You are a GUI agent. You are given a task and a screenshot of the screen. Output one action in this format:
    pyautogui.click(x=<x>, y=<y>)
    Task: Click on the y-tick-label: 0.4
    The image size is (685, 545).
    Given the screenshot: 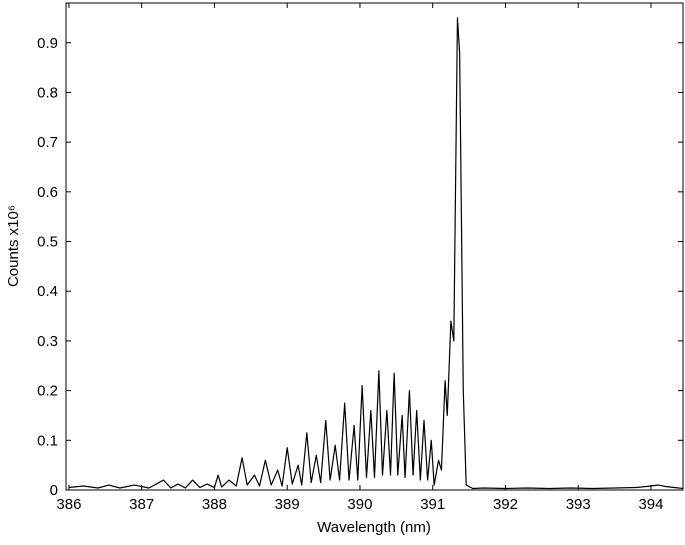 What is the action you would take?
    pyautogui.click(x=47, y=291)
    